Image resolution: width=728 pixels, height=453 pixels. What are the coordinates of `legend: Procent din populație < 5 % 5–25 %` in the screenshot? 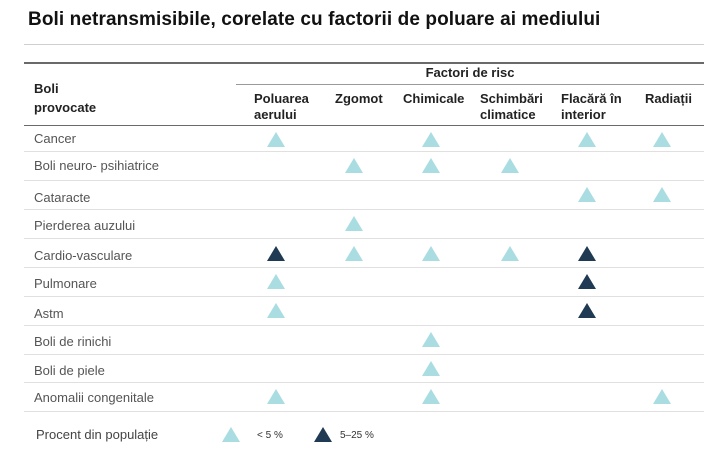 It's located at (364, 435).